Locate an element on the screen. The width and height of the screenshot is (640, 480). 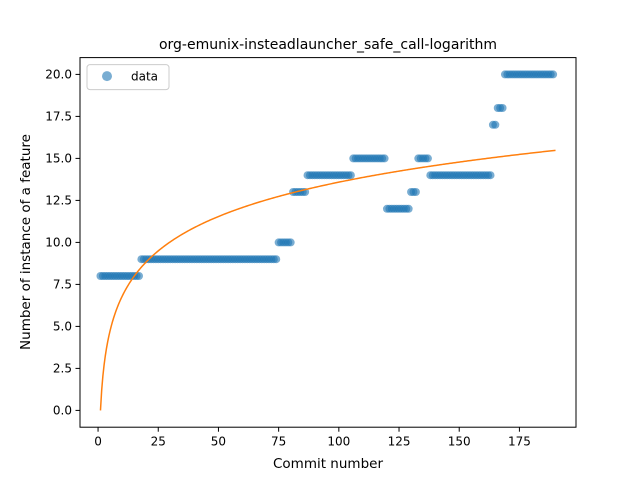
y-tick-label: 20.0 is located at coordinates (58, 75).